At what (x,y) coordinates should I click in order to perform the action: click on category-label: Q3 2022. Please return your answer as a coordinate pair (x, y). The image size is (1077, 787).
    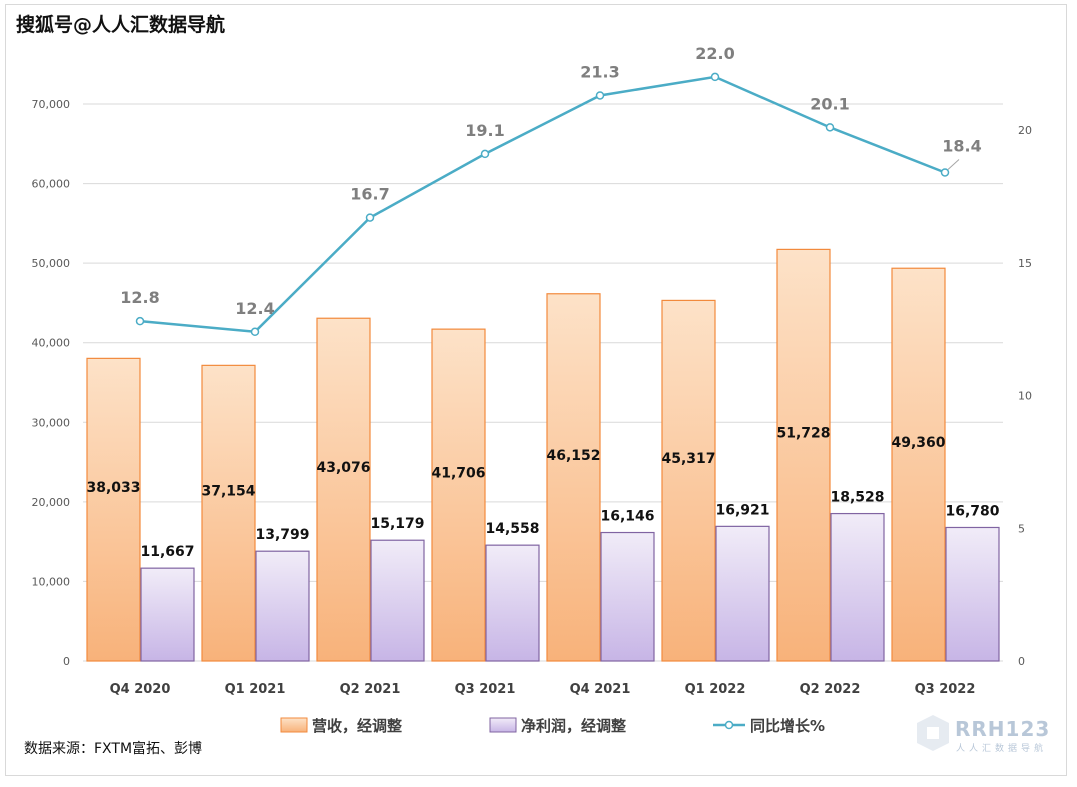
    Looking at the image, I should click on (945, 689).